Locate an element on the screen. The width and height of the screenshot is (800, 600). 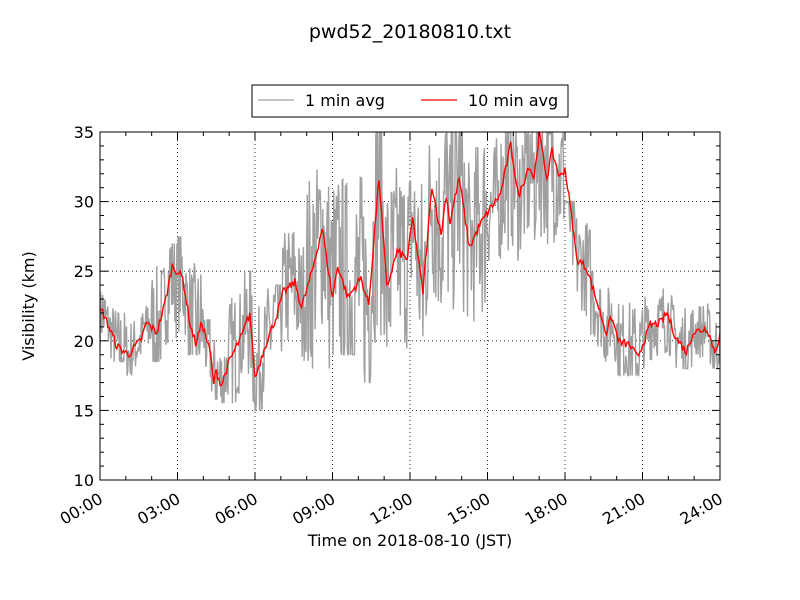
x-axis-label: Time on 2018-08-10 (JST) is located at coordinates (409, 540).